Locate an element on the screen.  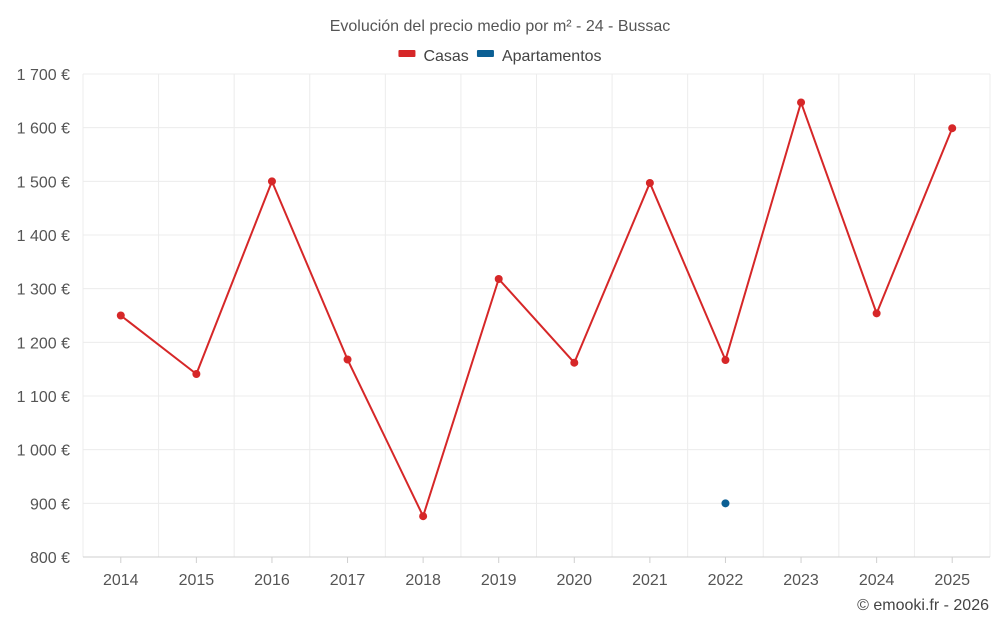
legend-label-casas: Casas is located at coordinates (445, 56).